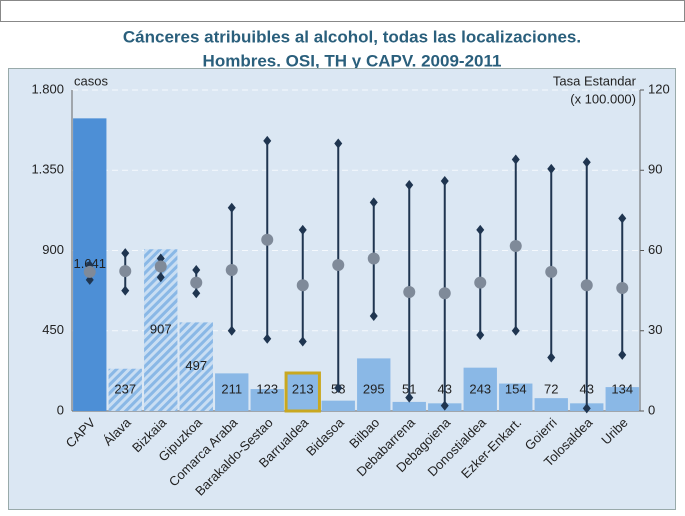  What do you see at coordinates (374, 388) in the screenshot?
I see `value-label: 295` at bounding box center [374, 388].